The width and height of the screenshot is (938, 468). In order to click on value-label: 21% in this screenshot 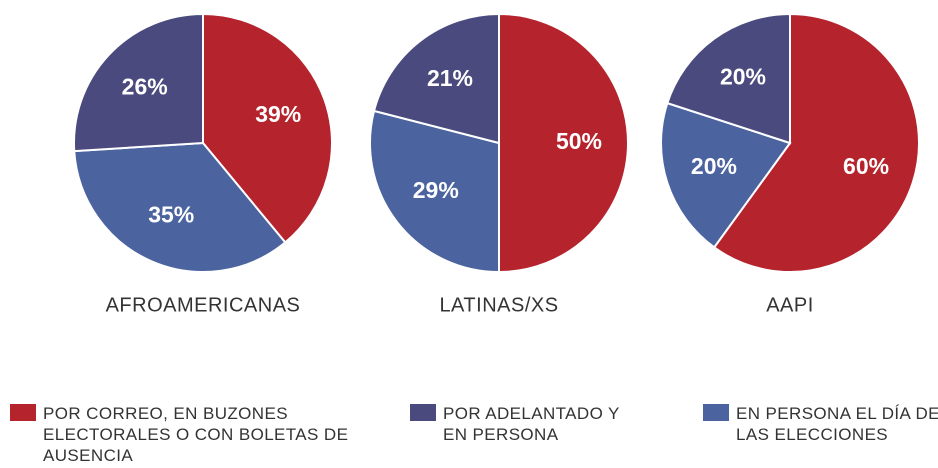, I will do `click(450, 78)`.